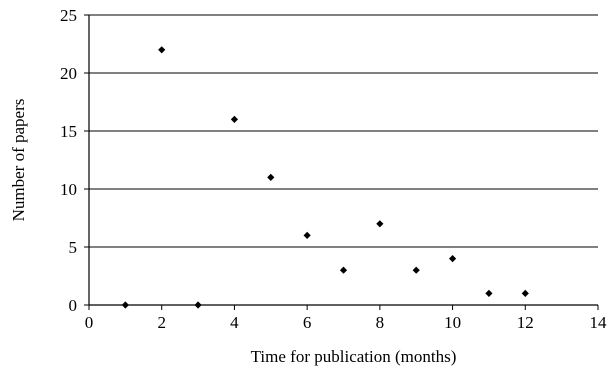 Image resolution: width=609 pixels, height=367 pixels. Describe the element at coordinates (74, 160) in the screenshot. I see `y-axis-ticks: 0 5 10 15 20 25` at that location.